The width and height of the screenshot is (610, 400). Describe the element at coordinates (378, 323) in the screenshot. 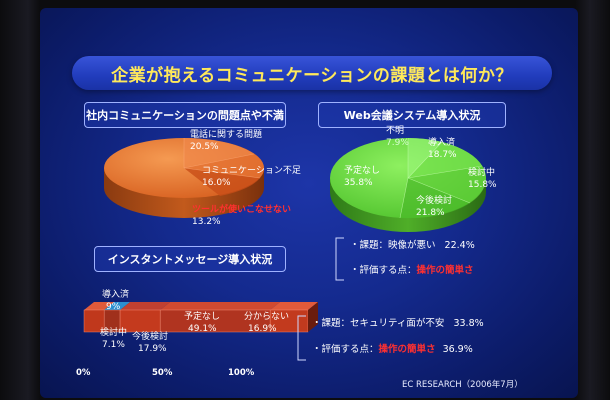

I see `im-issue-label: ・課題：セキュリティ面が不安` at that location.